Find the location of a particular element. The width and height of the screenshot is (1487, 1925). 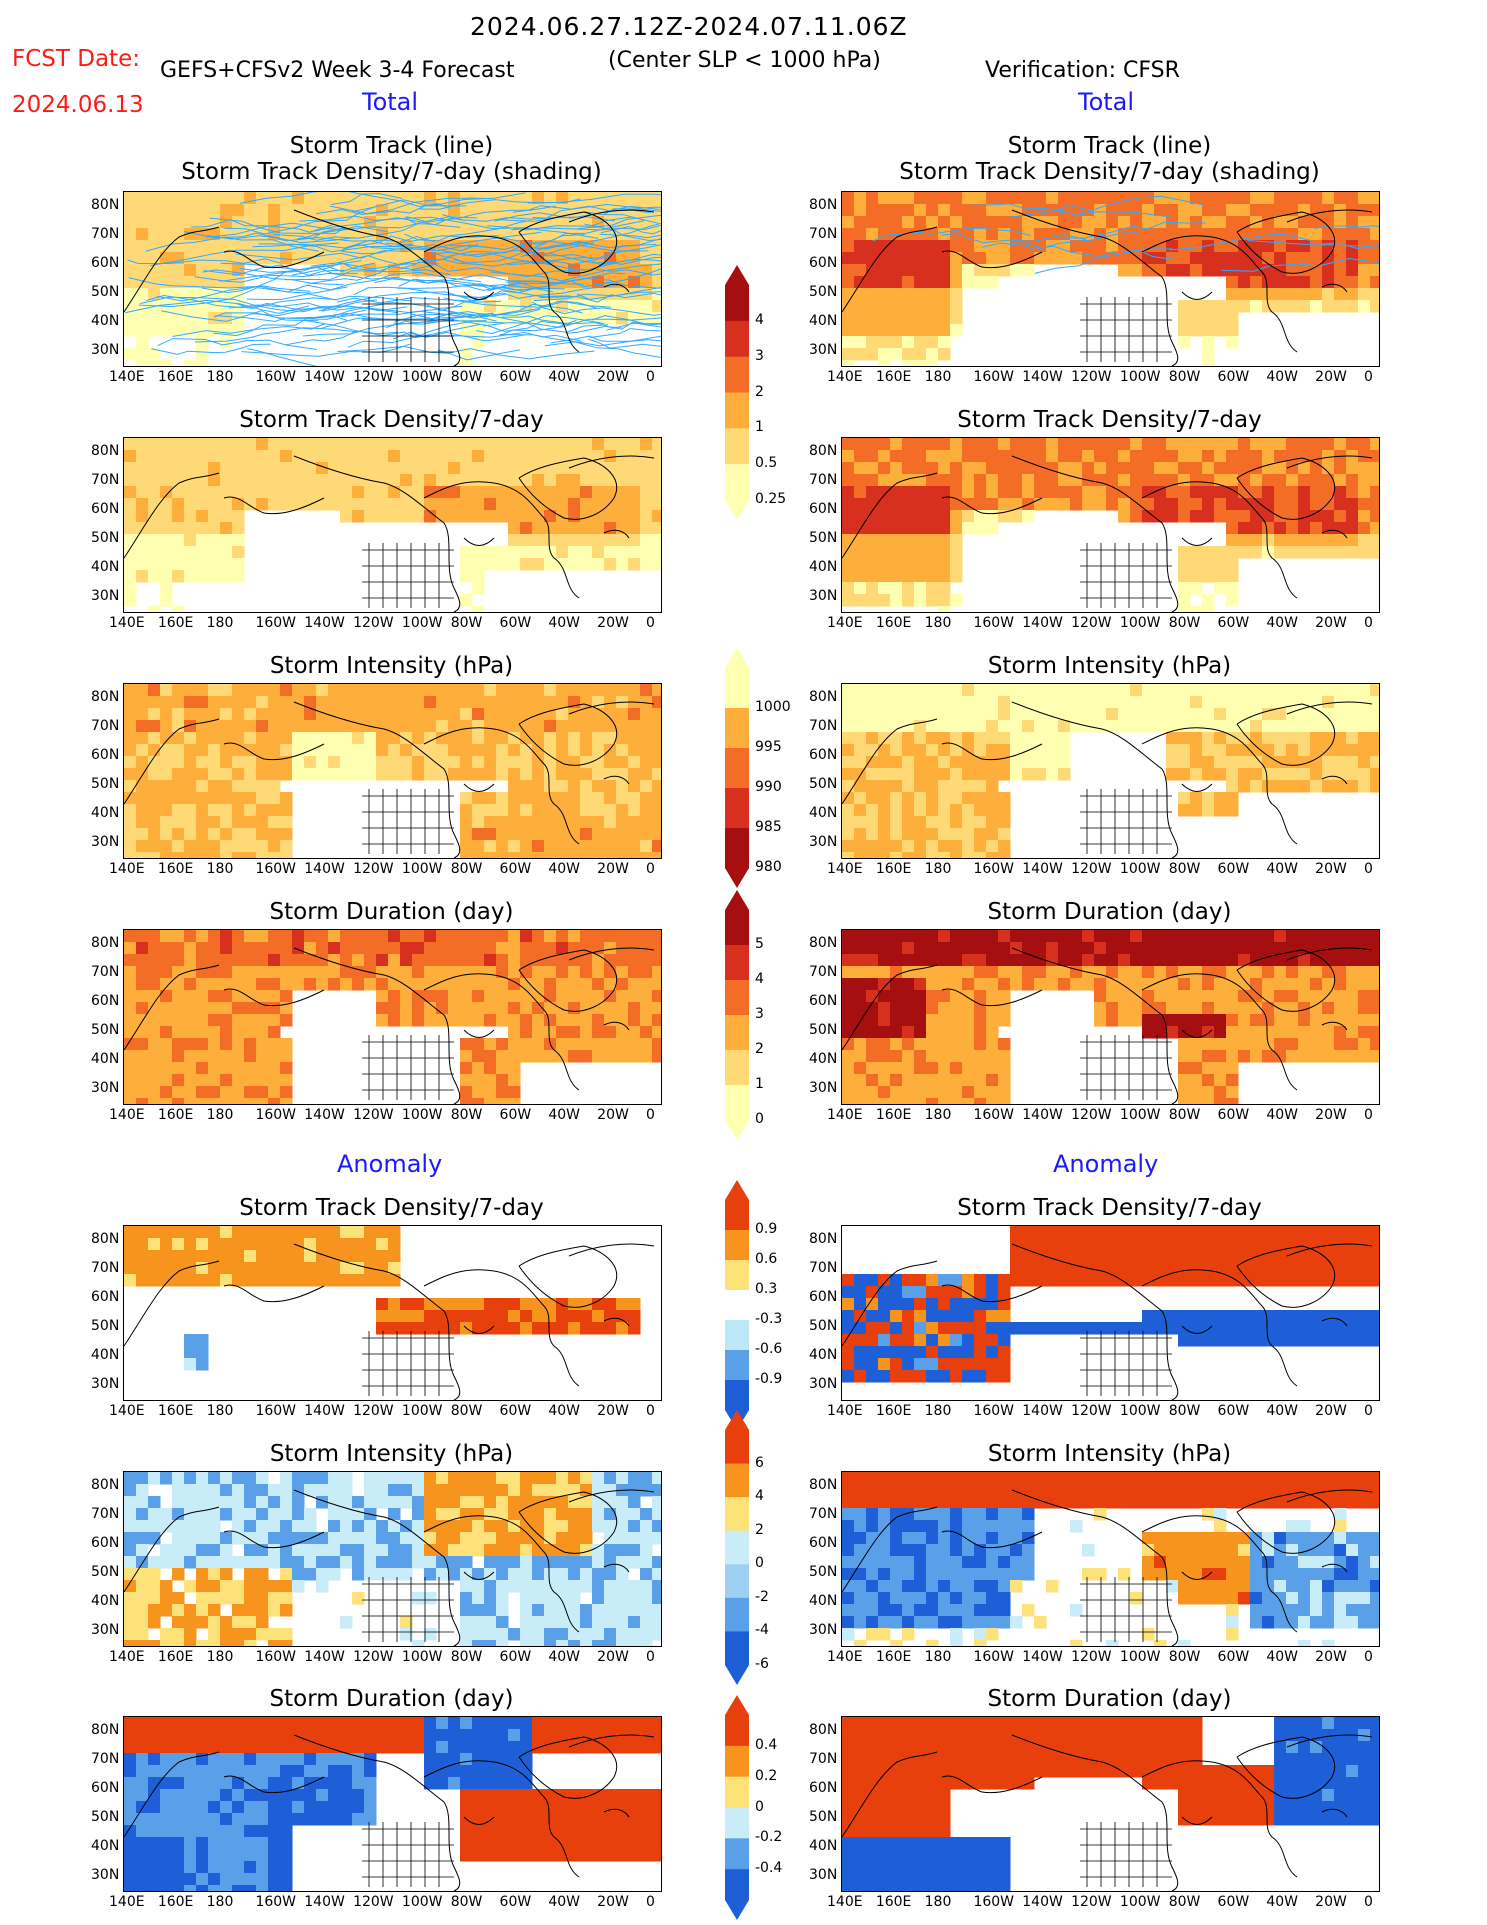

map-r-anom-duration-lon-tick: 0 is located at coordinates (1368, 1902).